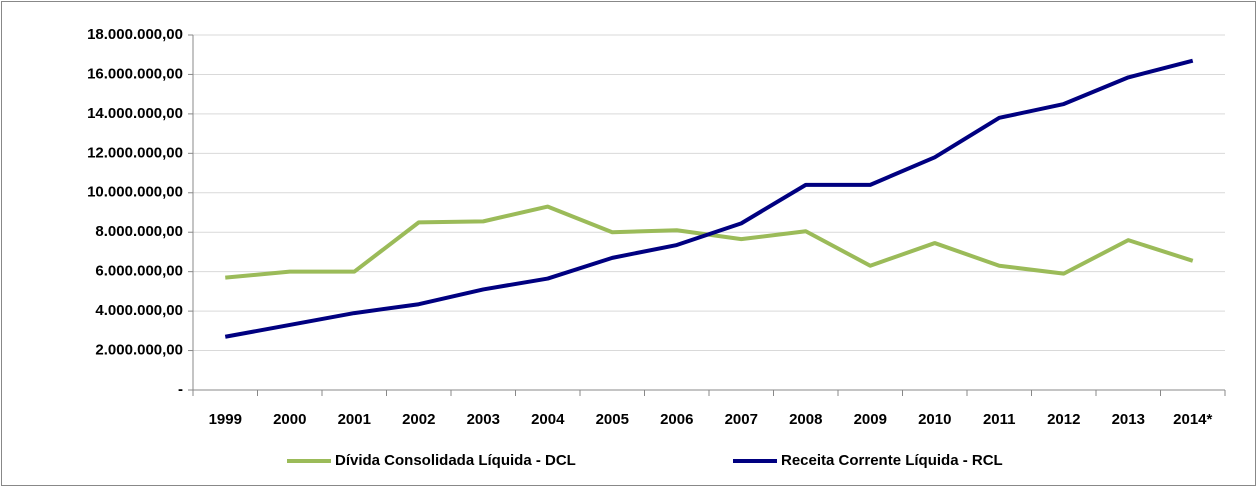  What do you see at coordinates (1192, 419) in the screenshot?
I see `x-tick-label: 2014*` at bounding box center [1192, 419].